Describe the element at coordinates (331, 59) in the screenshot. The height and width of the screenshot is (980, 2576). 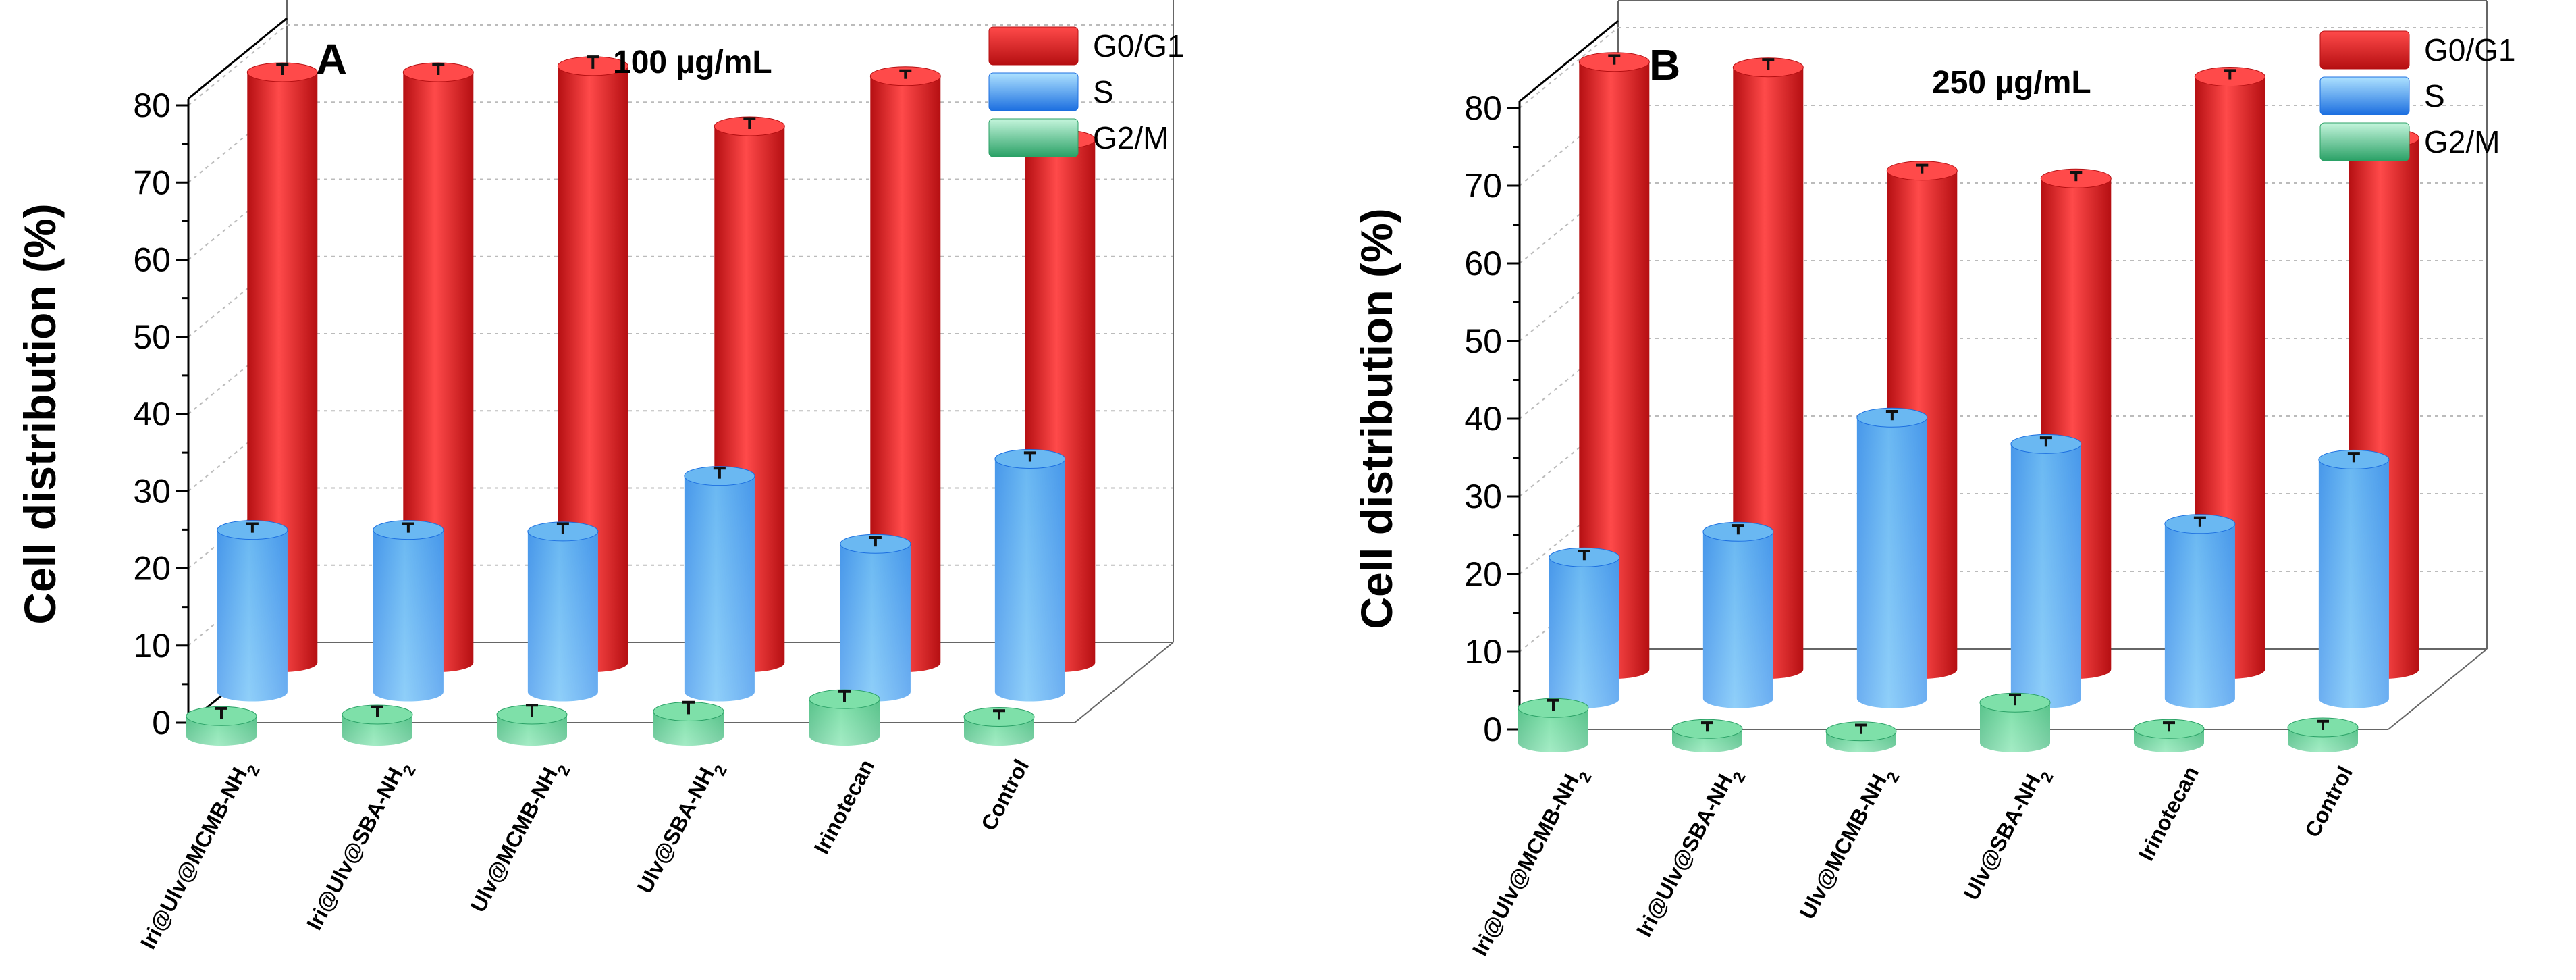
I see `panel-letter: A` at that location.